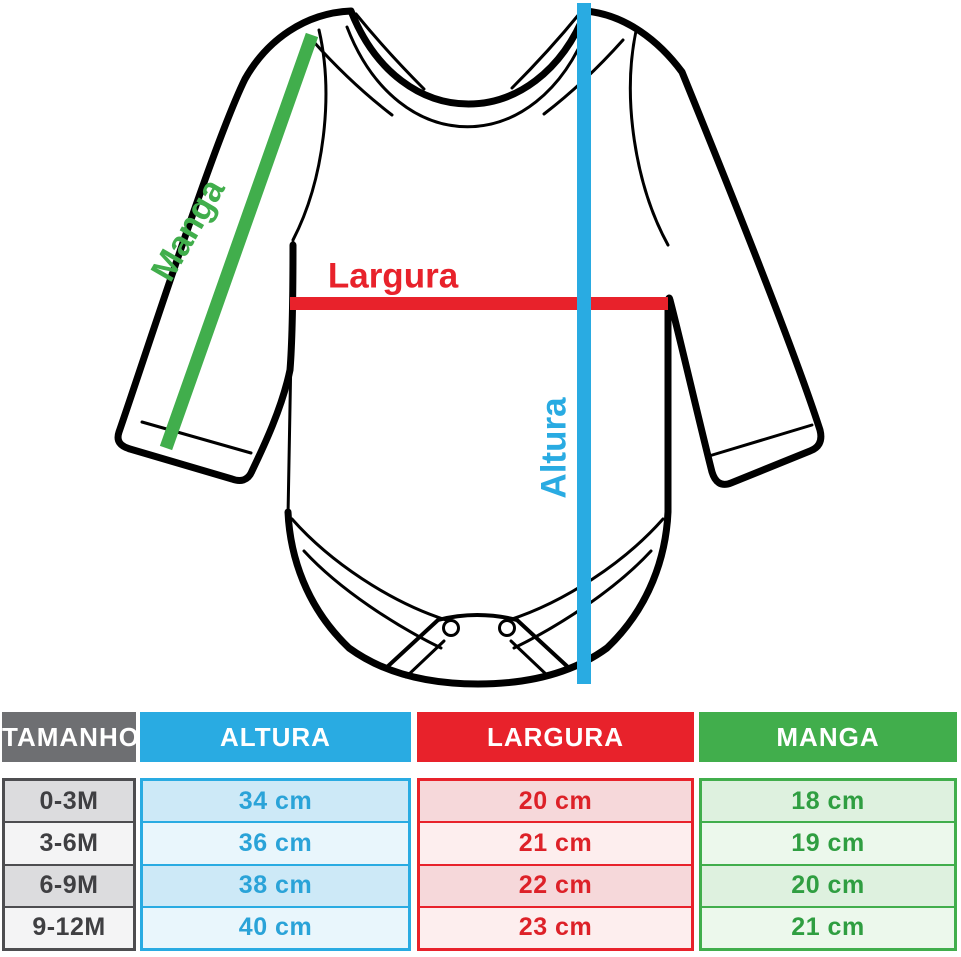 Image resolution: width=961 pixels, height=957 pixels. Describe the element at coordinates (309, 135) in the screenshot. I see `left-armhole-seam` at that location.